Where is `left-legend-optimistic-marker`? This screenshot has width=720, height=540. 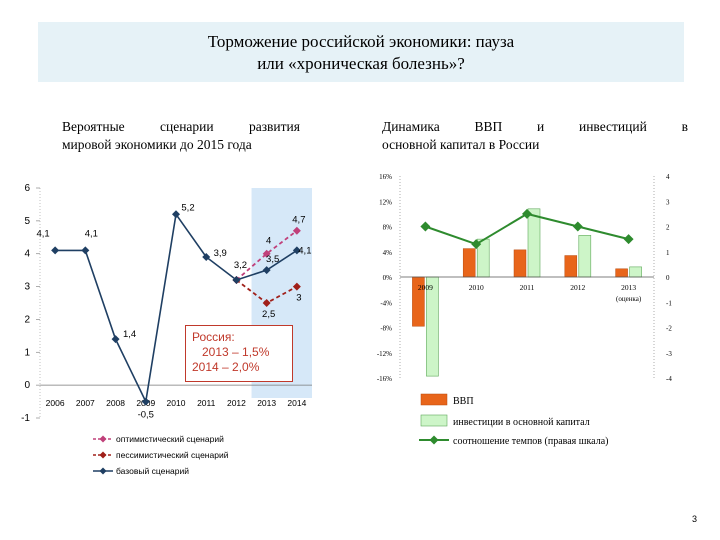
left-legend-optimistic-marker is located at coordinates (103, 439).